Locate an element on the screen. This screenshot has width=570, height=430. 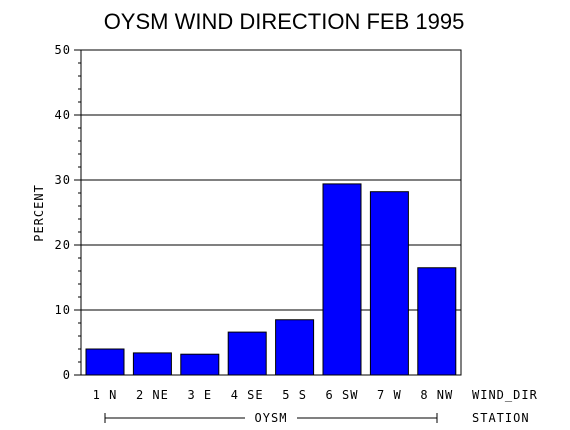
y-axis-ticks: 0 10 20 30 40 50 is located at coordinates (68, 212).